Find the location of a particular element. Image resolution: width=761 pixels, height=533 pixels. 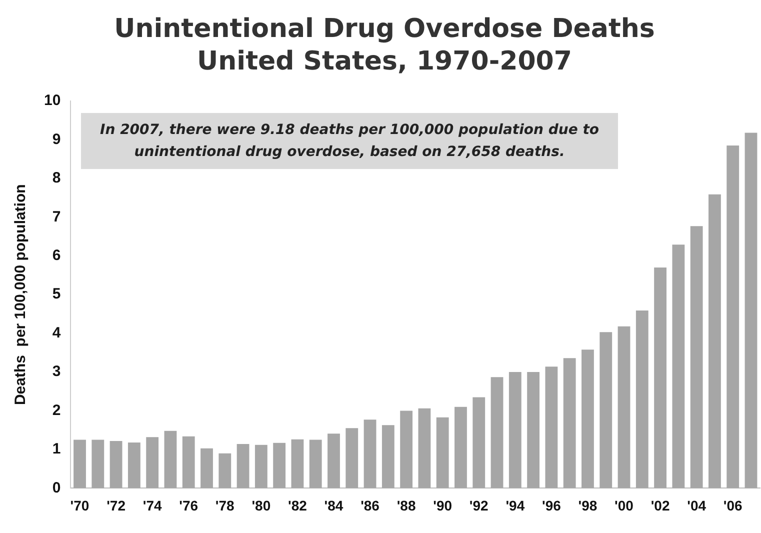

y-tick-label: 7 is located at coordinates (56, 217).